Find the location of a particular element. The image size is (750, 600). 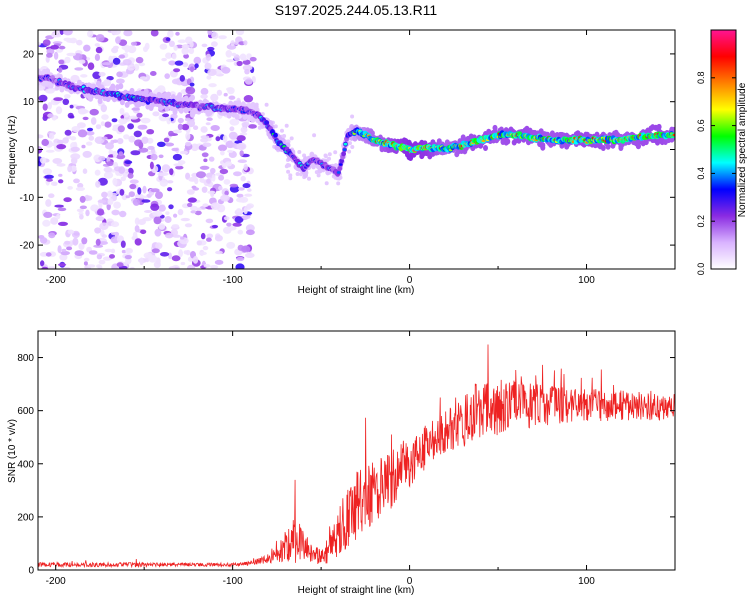

spectrogram-y-tick-label: -10 is located at coordinates (27, 198).